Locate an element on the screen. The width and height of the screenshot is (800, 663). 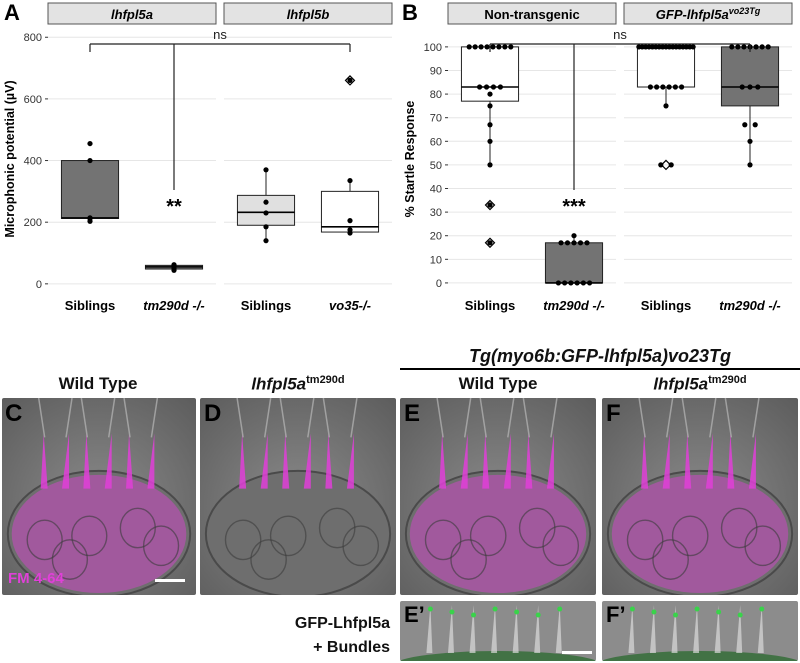
ns-label: ns is located at coordinates (620, 34).